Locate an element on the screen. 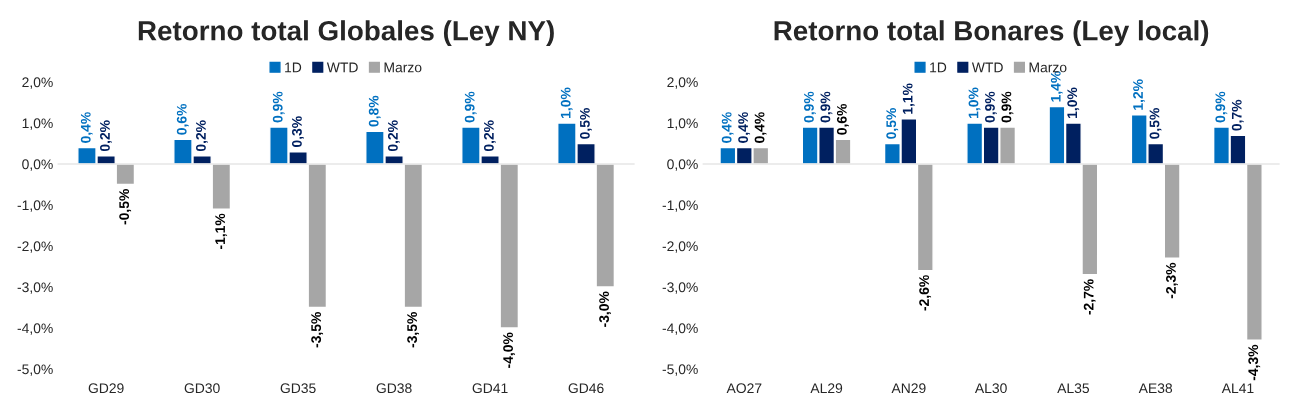  data-label: -1,1% is located at coordinates (221, 231).